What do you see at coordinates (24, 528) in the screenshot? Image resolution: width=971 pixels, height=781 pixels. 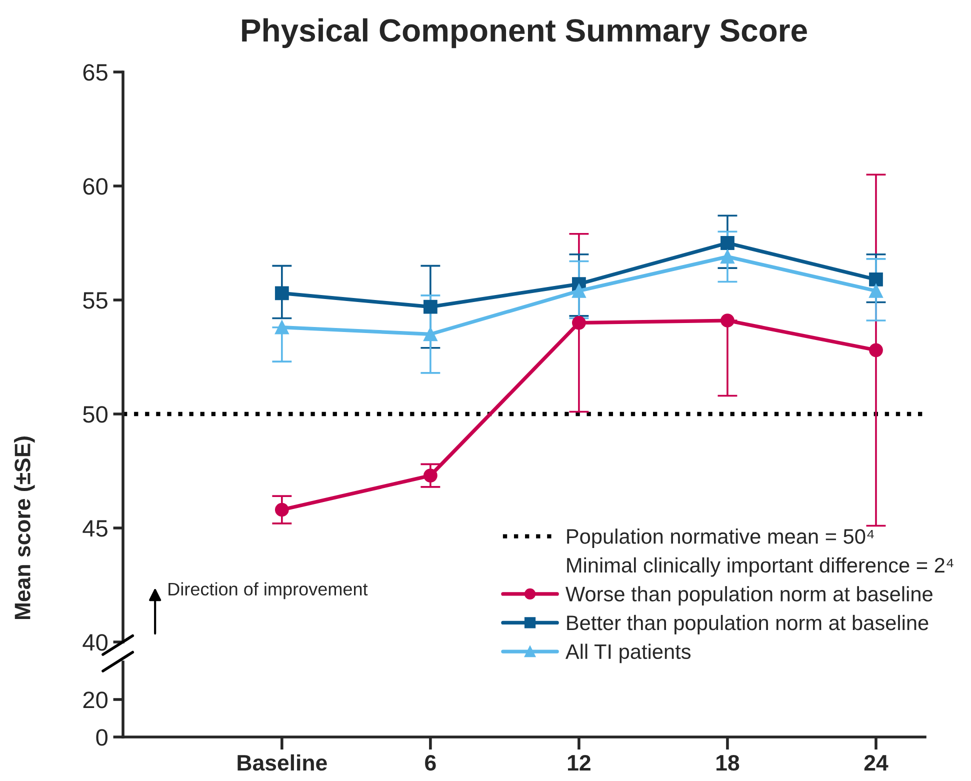 I see `y-axis-title: Mean score (±SE)` at bounding box center [24, 528].